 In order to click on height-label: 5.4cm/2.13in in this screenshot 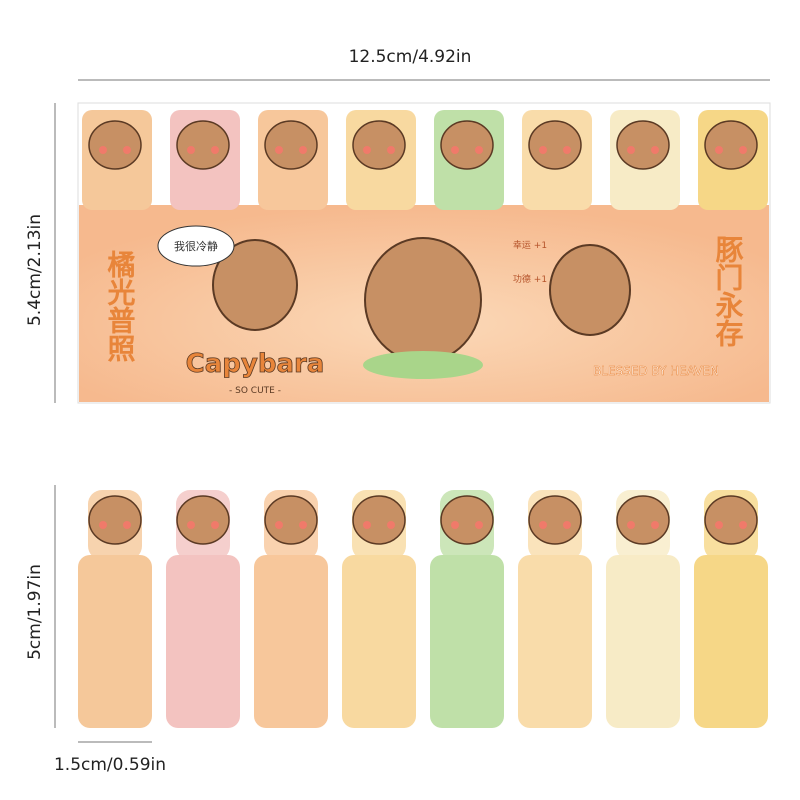, I will do `click(35, 270)`.